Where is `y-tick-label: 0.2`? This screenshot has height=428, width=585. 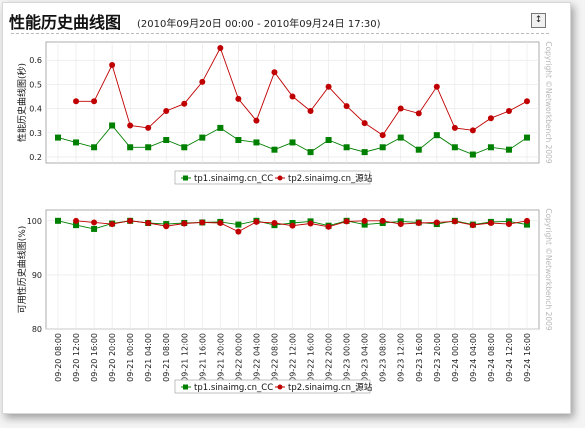 y-tick-label: 0.2 is located at coordinates (35, 157).